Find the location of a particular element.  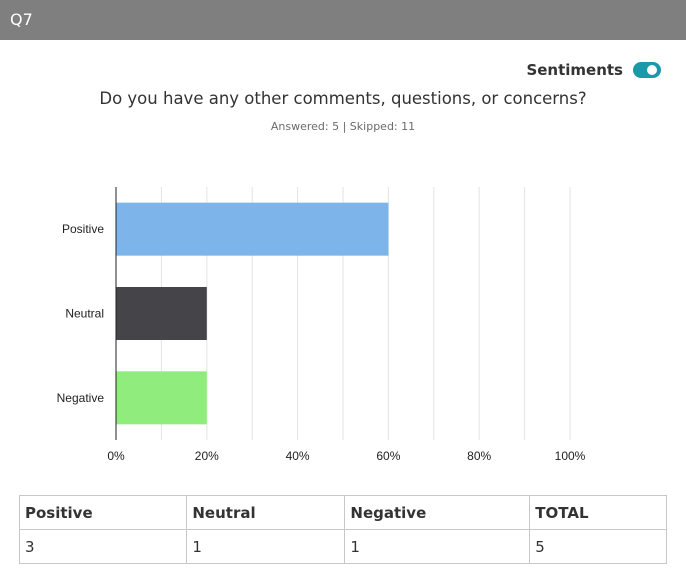

summary-header-positive: Positive is located at coordinates (103, 512).